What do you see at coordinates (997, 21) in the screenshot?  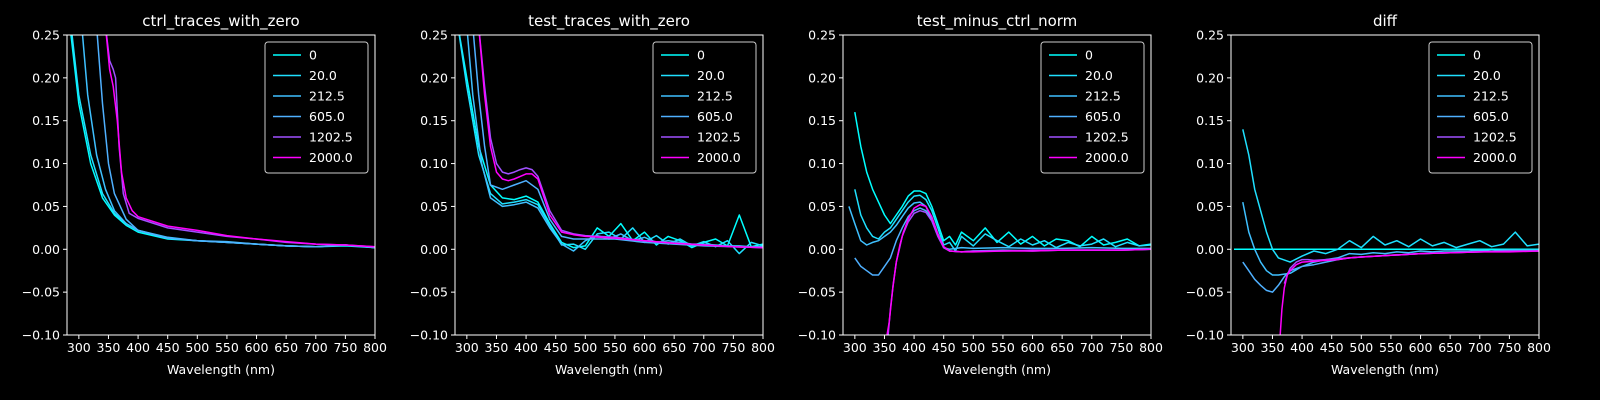 I see `chart-title: test_minus_ctrl_norm` at bounding box center [997, 21].